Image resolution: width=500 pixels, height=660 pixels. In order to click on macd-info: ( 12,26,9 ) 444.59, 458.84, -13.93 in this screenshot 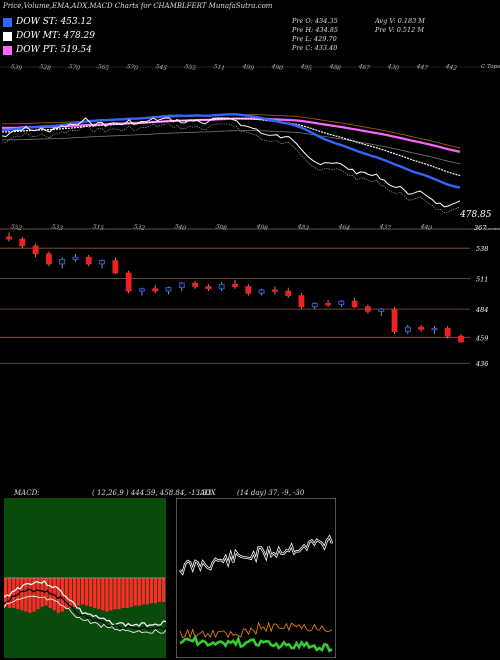, I will do `click(152, 493)`.